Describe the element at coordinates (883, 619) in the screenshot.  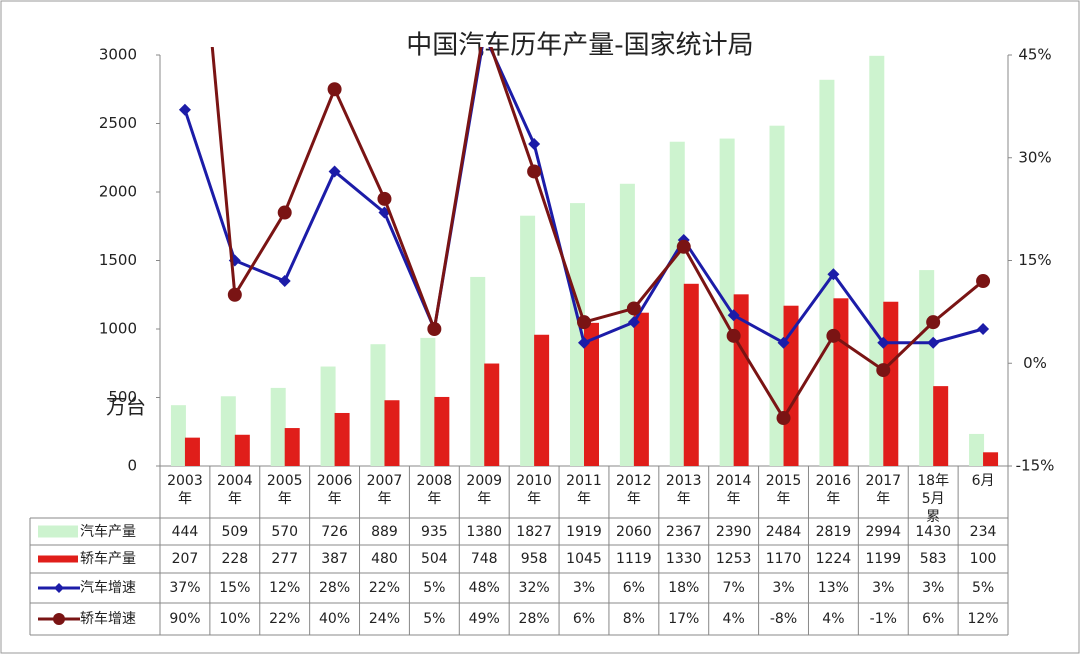
I see `table-value: -1%` at that location.